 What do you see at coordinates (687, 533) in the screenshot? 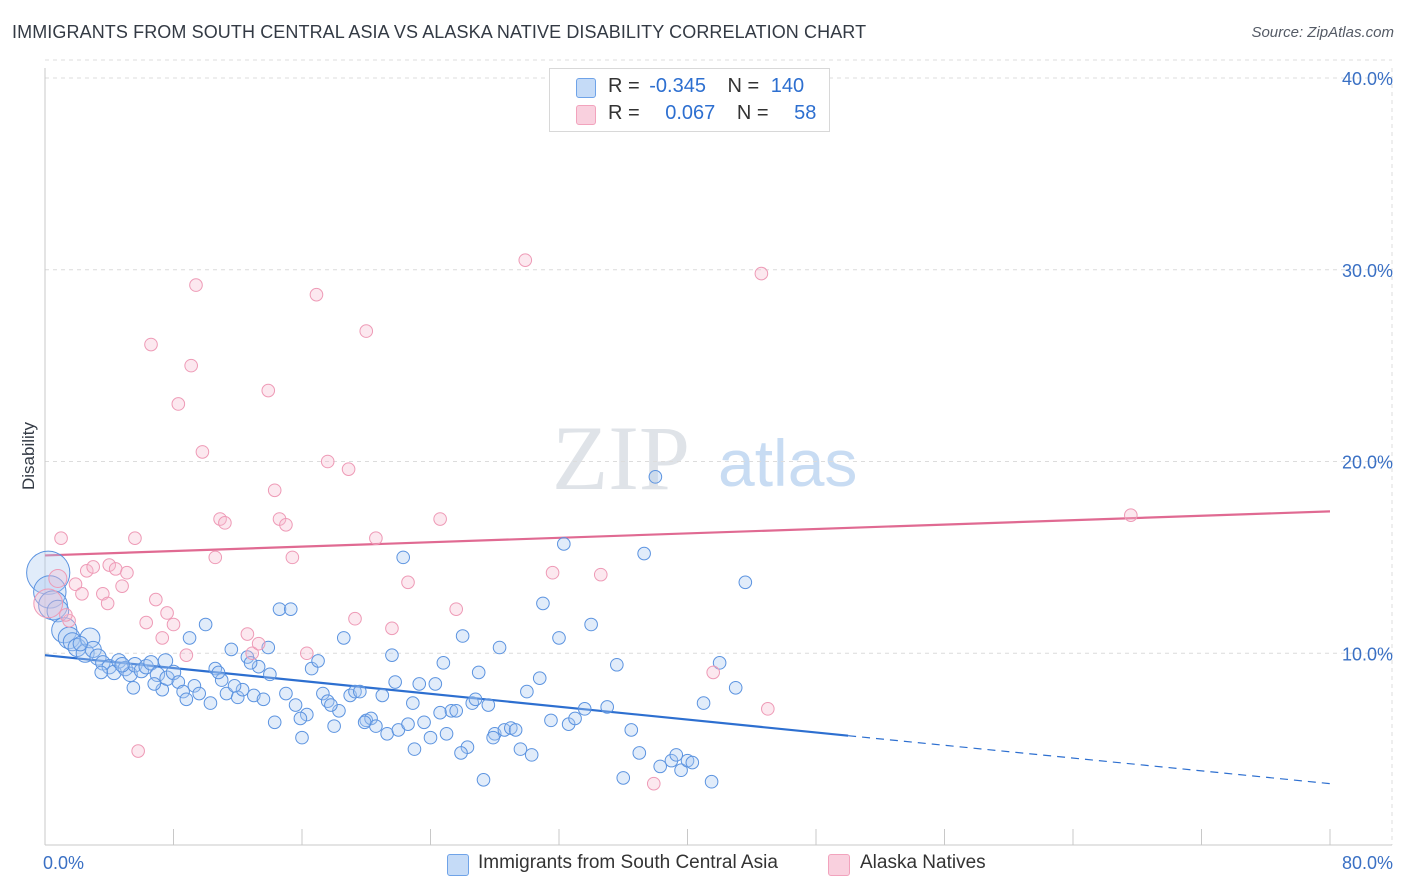
I see `trend-line-alaska` at bounding box center [687, 533].